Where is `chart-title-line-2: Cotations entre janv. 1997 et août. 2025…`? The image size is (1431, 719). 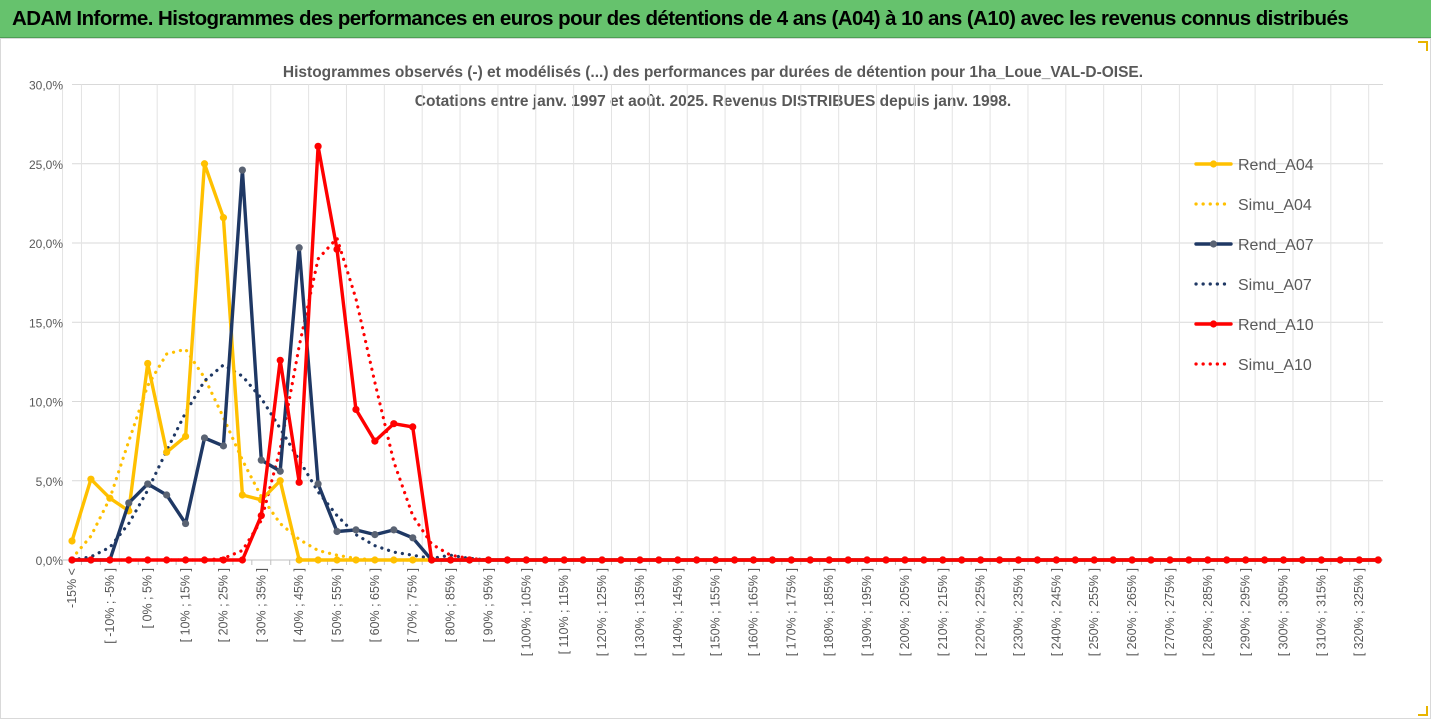
chart-title-line-2: Cotations entre janv. 1997 et août. 2025… is located at coordinates (713, 101).